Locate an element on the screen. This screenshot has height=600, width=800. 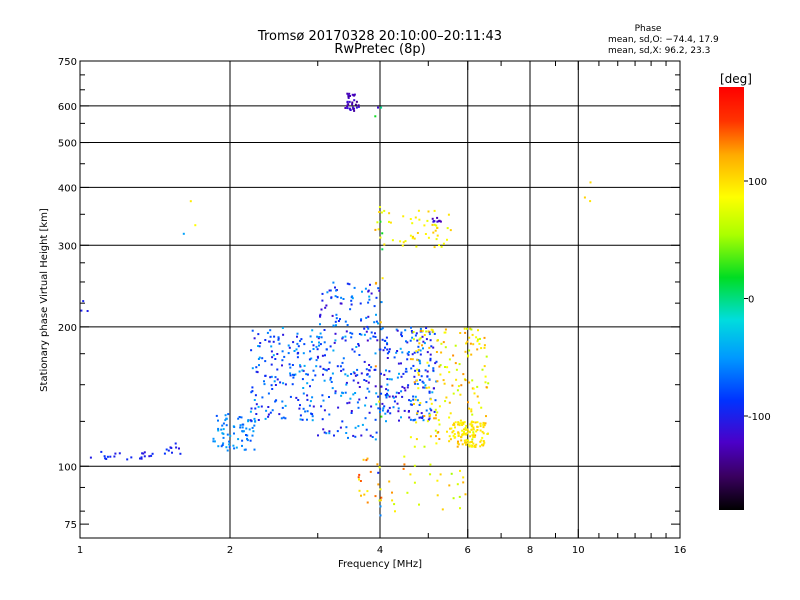
x-axis-label: Frequency [MHz] is located at coordinates (380, 564).